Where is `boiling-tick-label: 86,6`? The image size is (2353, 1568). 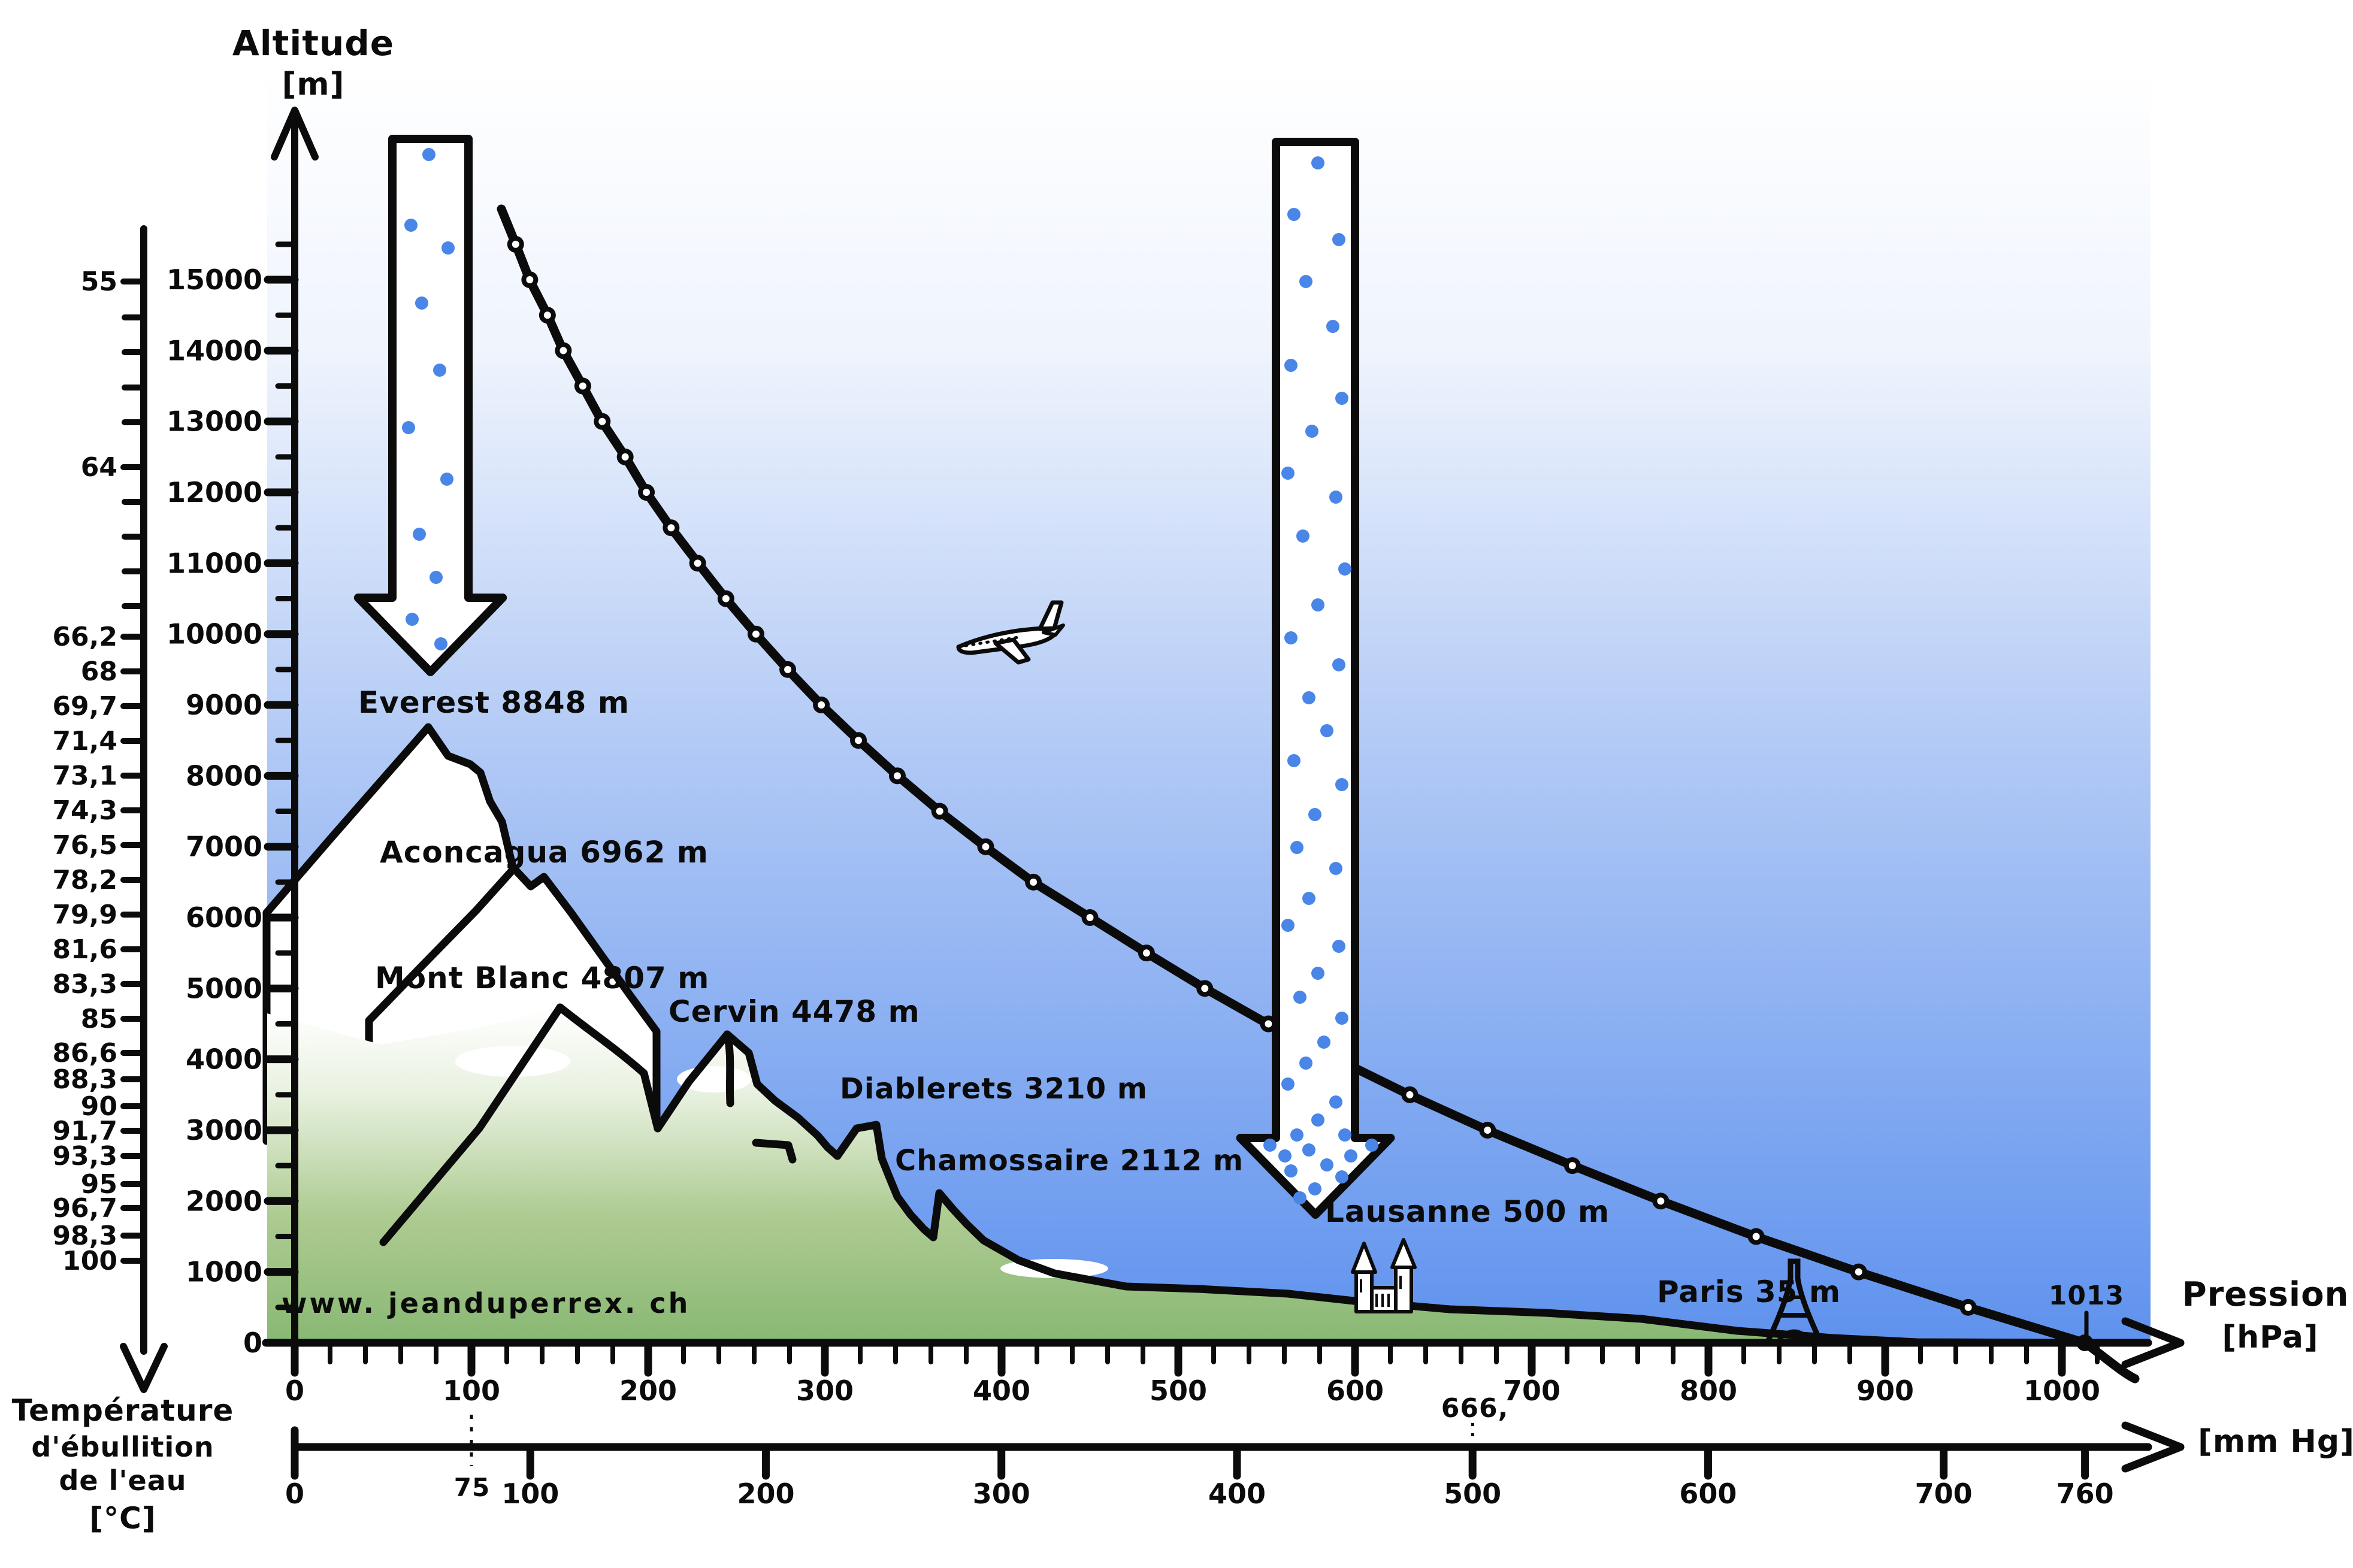 boiling-tick-label: 86,6 is located at coordinates (84, 1053).